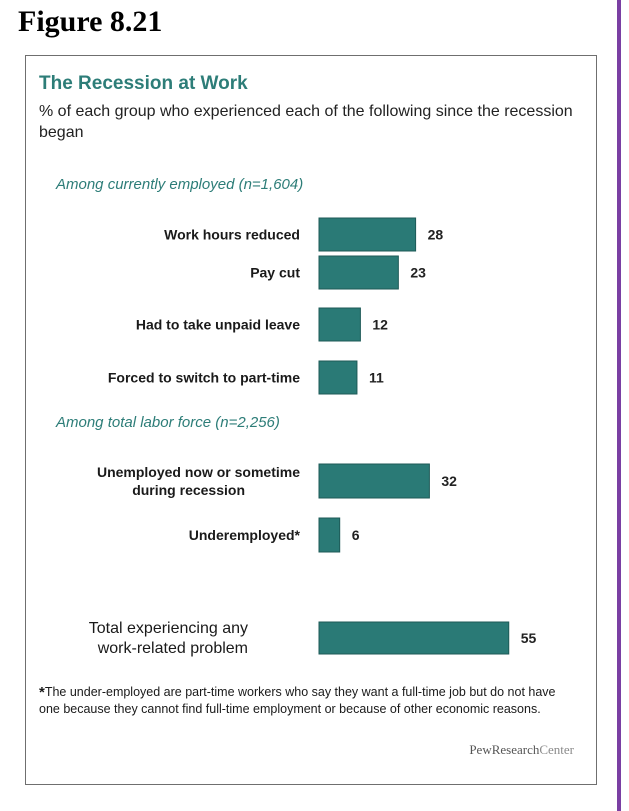 This screenshot has width=629, height=811. What do you see at coordinates (204, 378) in the screenshot?
I see `category-label-3: Forced to switch to part-time` at bounding box center [204, 378].